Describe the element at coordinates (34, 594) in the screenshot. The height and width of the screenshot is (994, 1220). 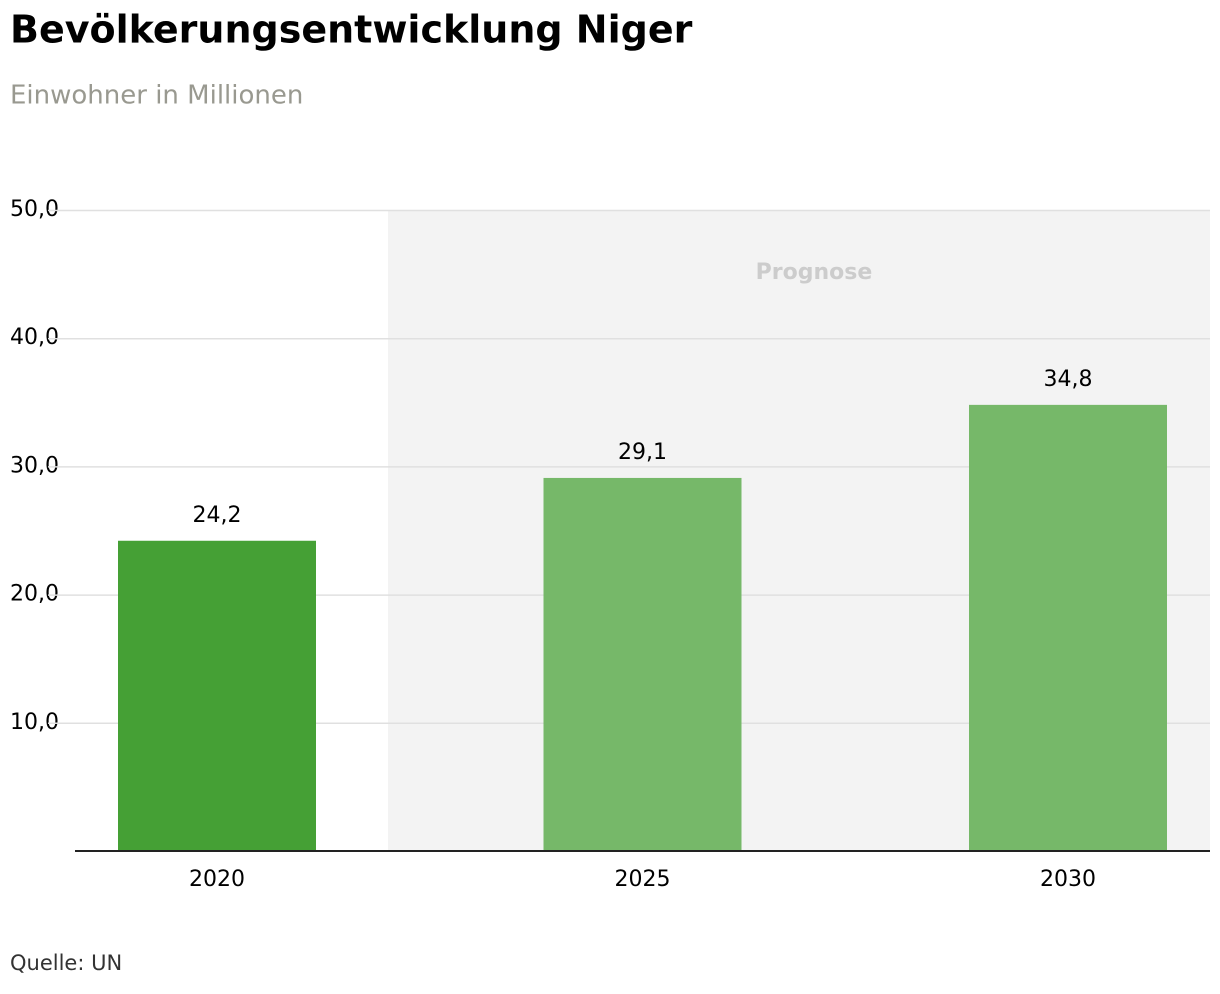
I see `y-tick-label: 20,0` at that location.